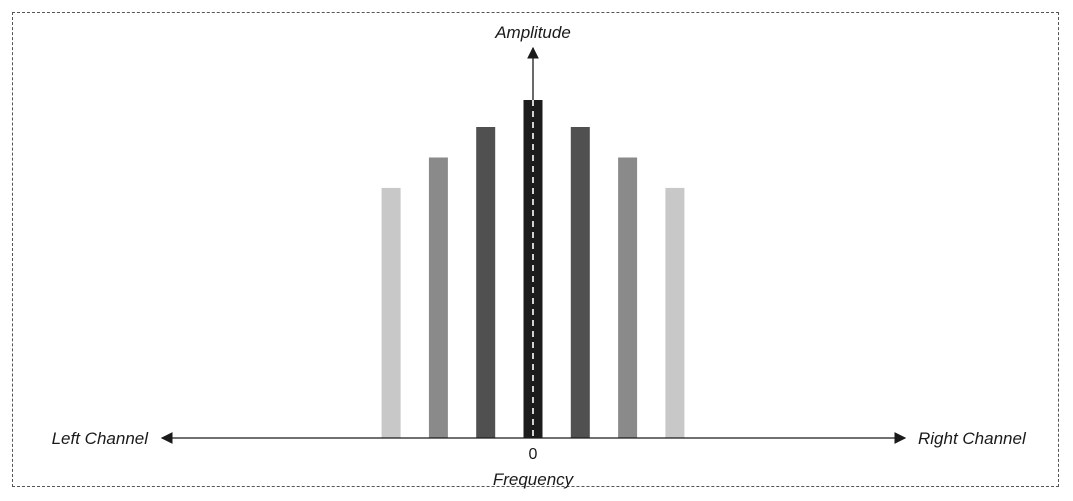 The width and height of the screenshot is (1073, 501). Describe the element at coordinates (534, 479) in the screenshot. I see `frequency-label: Frequency` at that location.